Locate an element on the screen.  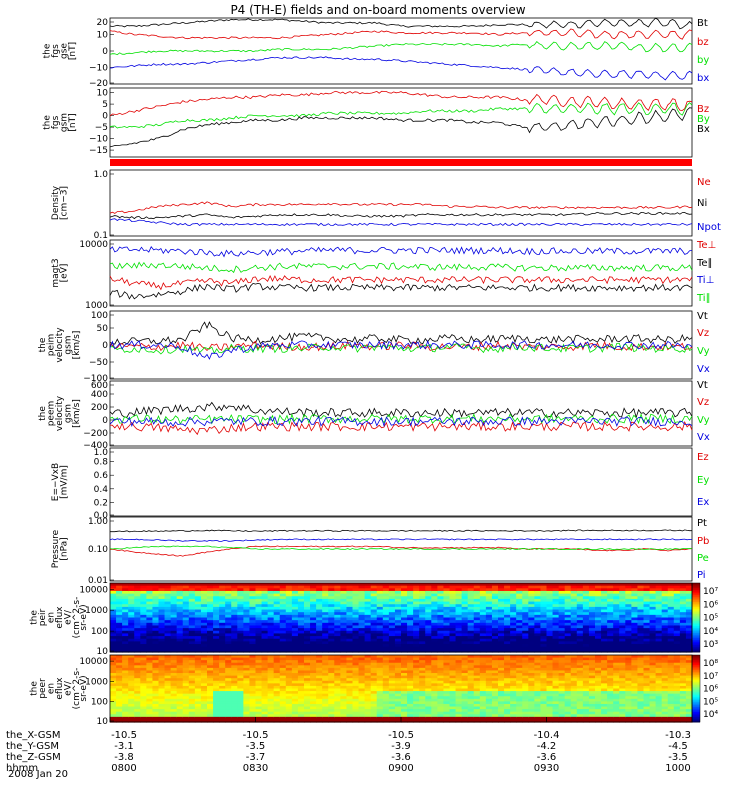
y-tick-label: 10000 is located at coordinates (93, 590).